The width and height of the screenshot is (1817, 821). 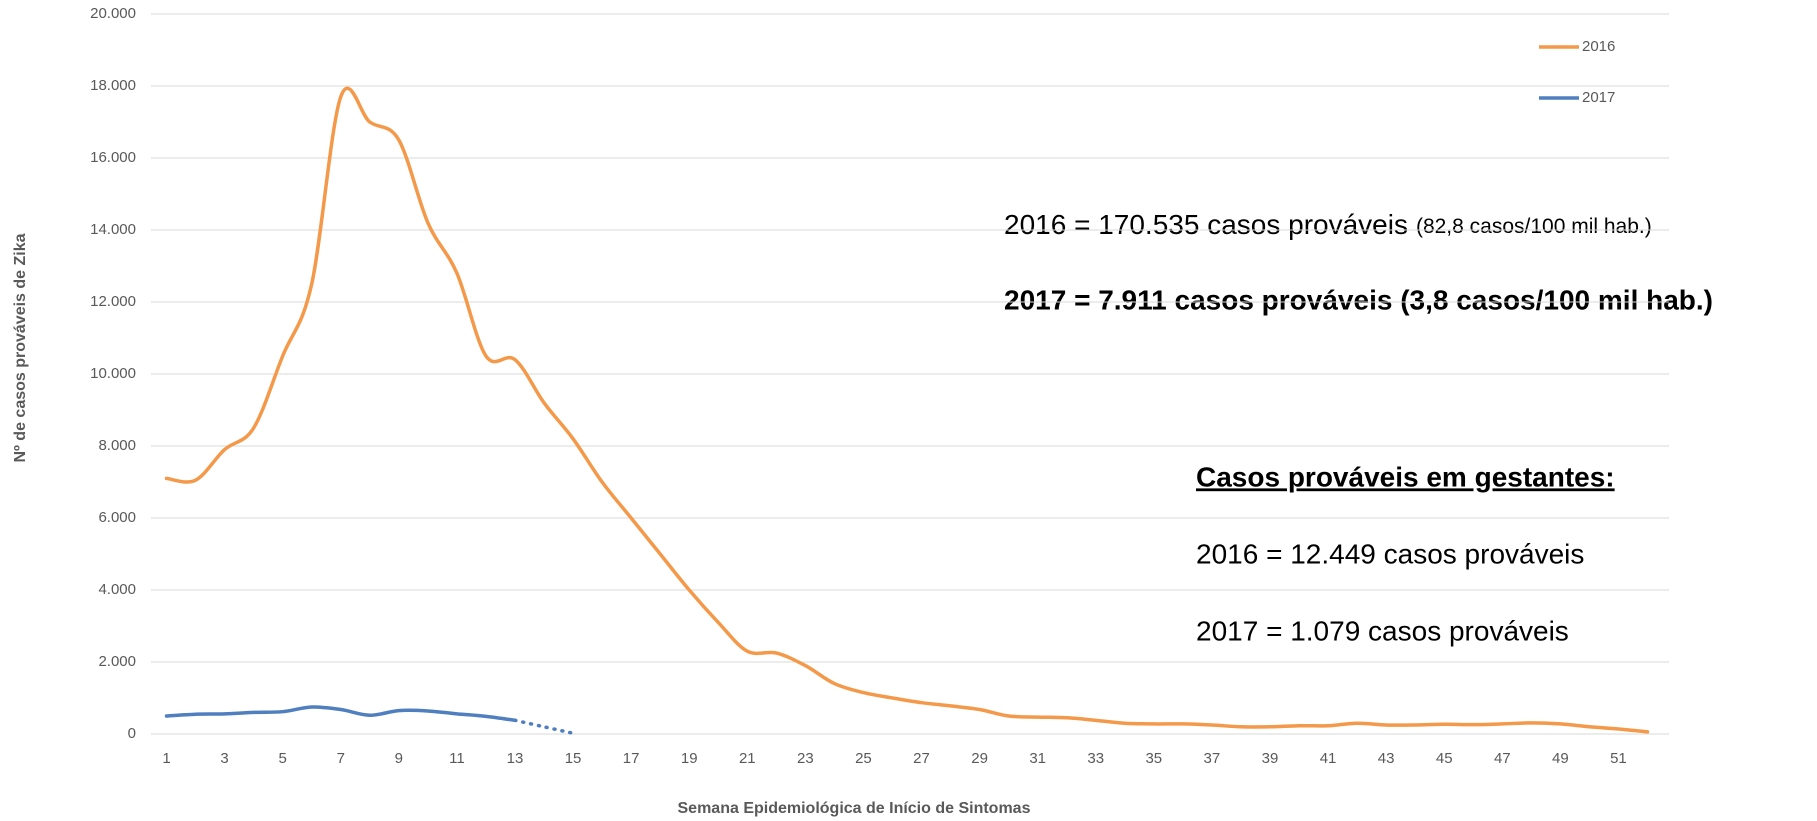 What do you see at coordinates (1598, 46) in the screenshot?
I see `legend-label: 2016` at bounding box center [1598, 46].